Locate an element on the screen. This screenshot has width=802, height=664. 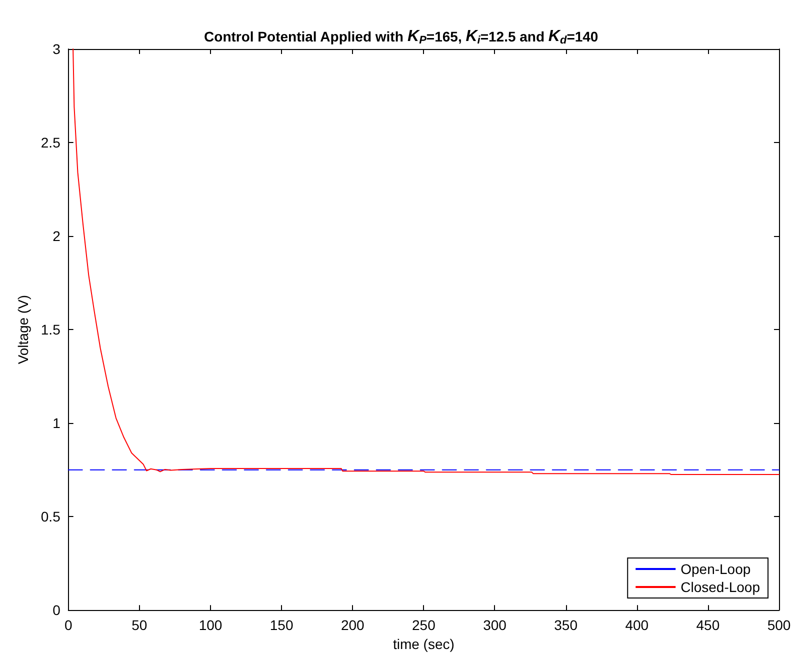
x-tick-label: 50 is located at coordinates (140, 625).